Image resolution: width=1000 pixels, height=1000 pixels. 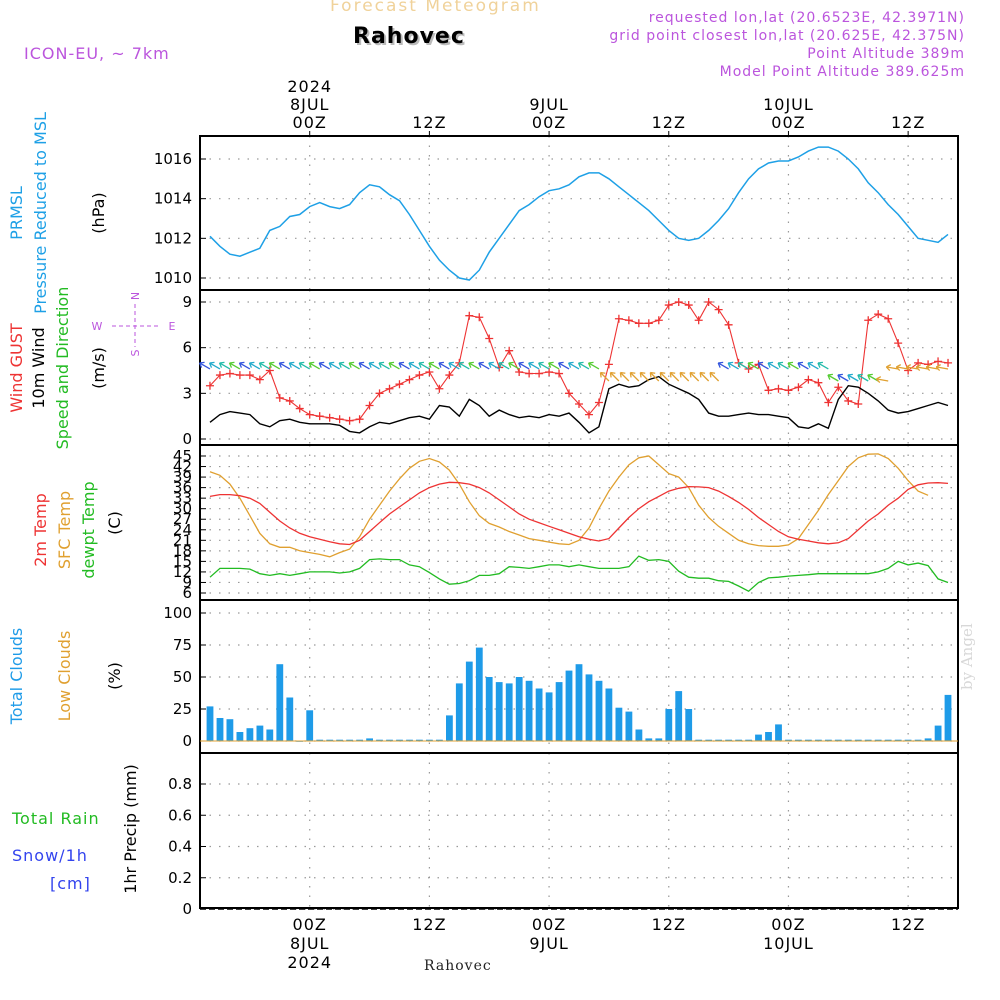 What do you see at coordinates (182, 551) in the screenshot?
I see `temp-tick-label: 18` at bounding box center [182, 551].